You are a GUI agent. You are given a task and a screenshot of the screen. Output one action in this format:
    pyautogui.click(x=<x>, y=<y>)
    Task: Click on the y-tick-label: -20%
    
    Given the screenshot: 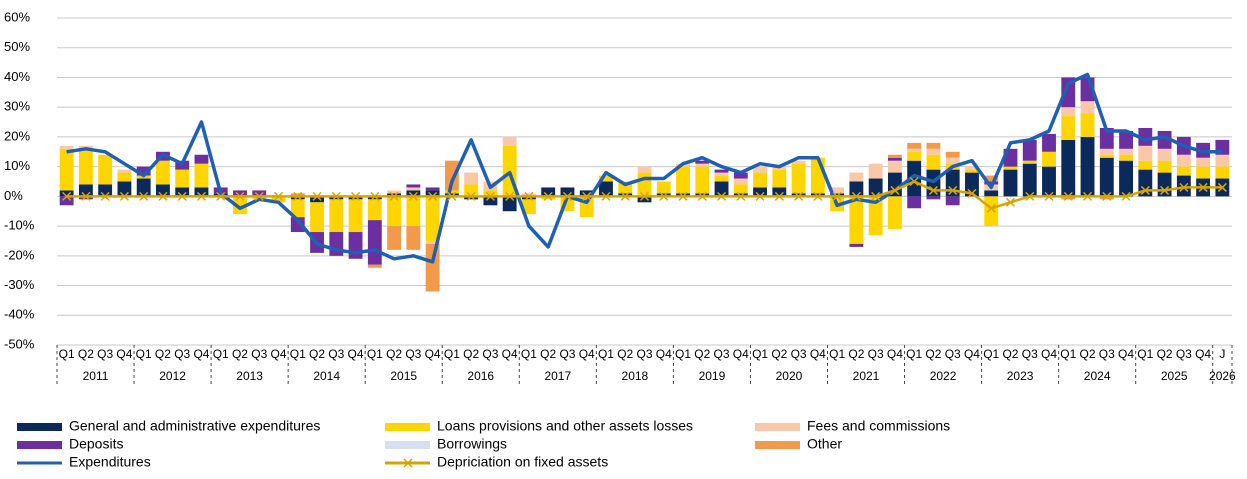 What is the action you would take?
    pyautogui.click(x=19, y=254)
    